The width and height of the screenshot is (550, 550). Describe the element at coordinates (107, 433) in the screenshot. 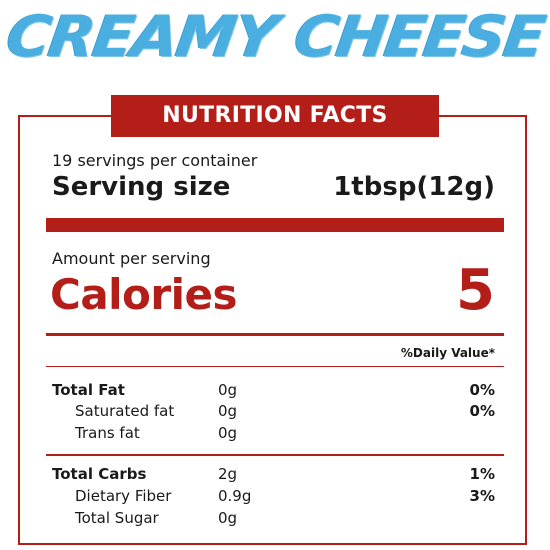

I see `nutrient-name: Trans fat` at that location.